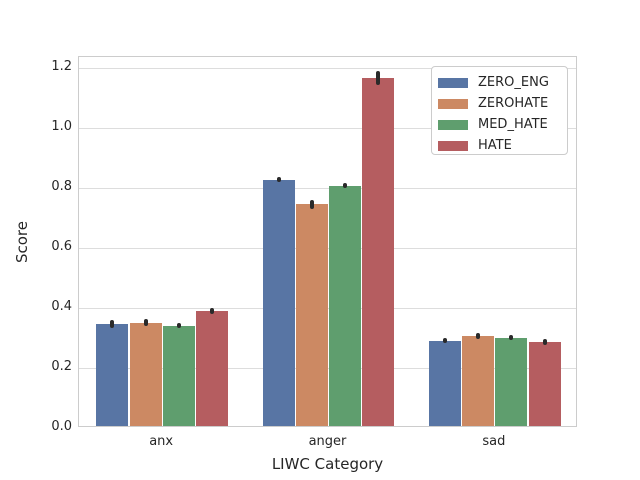 This screenshot has height=480, width=640. I want to click on bar-MED_HATE-anger, so click(345, 306).